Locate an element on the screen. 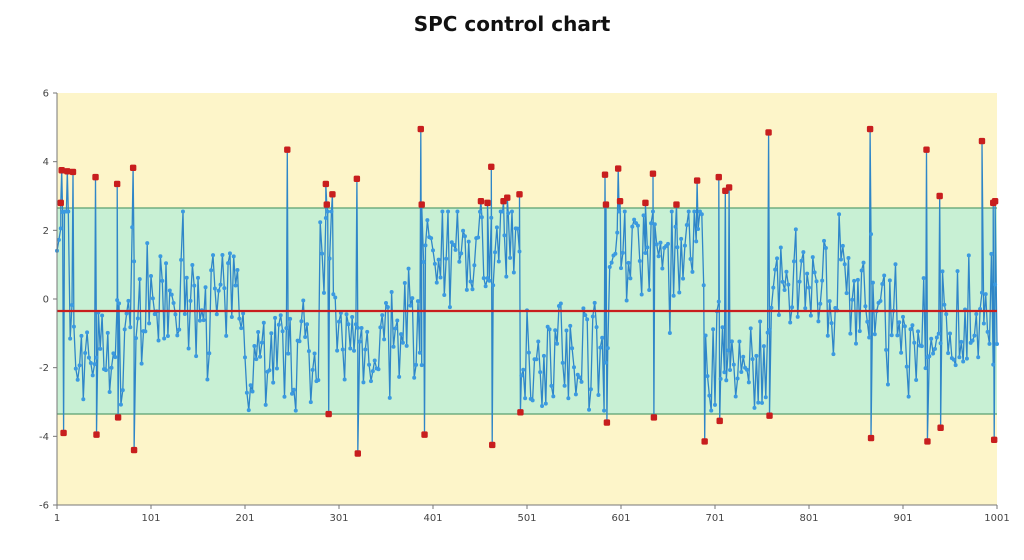 The height and width of the screenshot is (560, 1024). x-tick-label: 401 is located at coordinates (432, 518).